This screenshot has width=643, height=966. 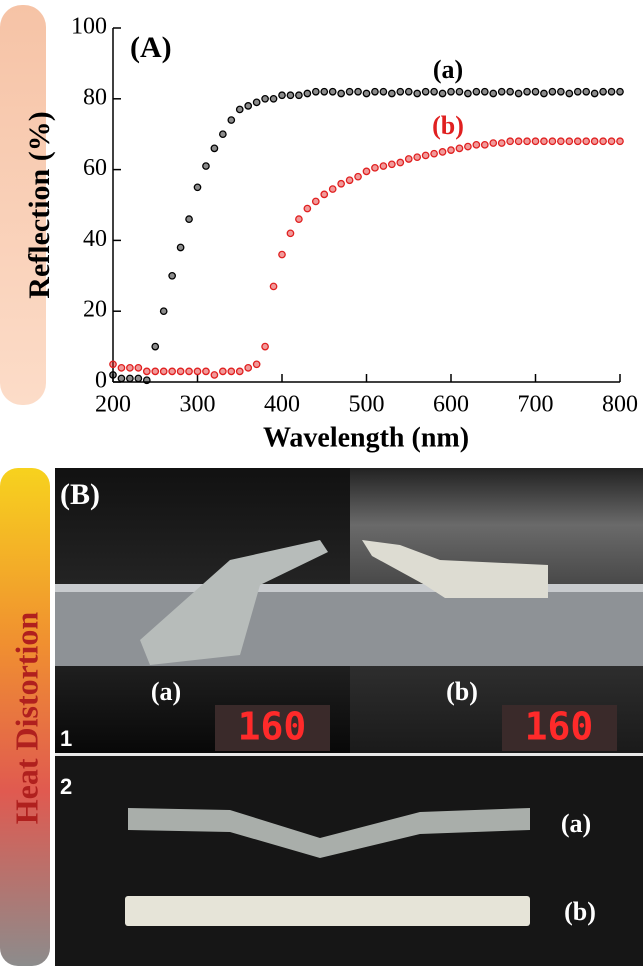 I want to click on series-label: (a), so click(x=448, y=69).